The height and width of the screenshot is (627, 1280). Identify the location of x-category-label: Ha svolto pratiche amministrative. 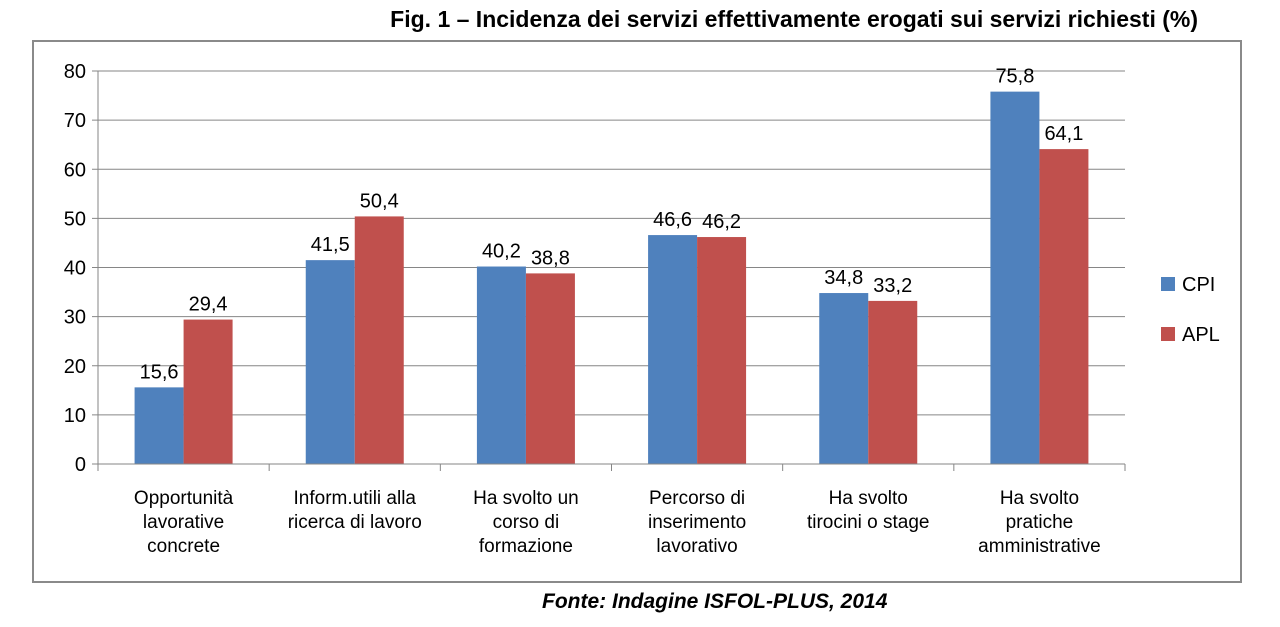
(1039, 522).